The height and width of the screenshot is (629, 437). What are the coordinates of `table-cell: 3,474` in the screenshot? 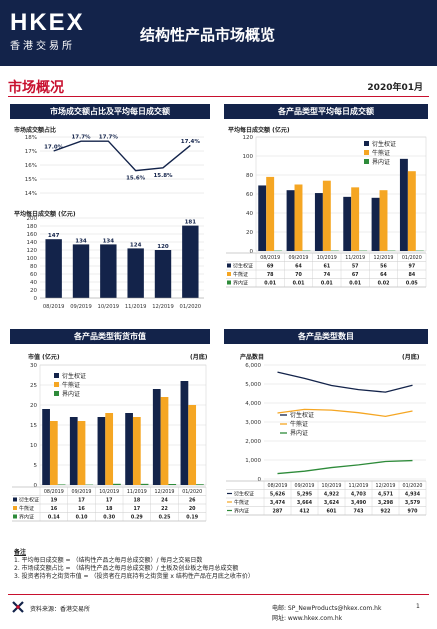 It's located at (278, 503).